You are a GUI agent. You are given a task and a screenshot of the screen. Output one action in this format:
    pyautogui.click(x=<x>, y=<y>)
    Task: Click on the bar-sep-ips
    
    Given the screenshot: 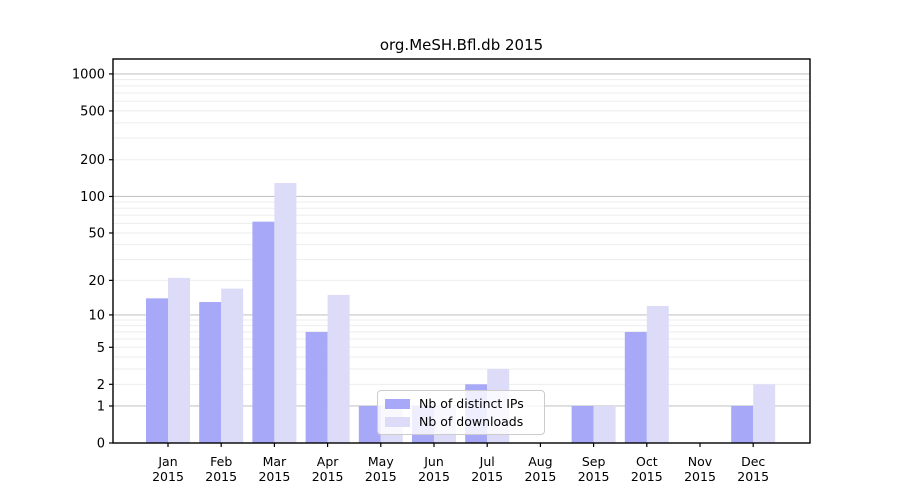 What is the action you would take?
    pyautogui.click(x=582, y=424)
    